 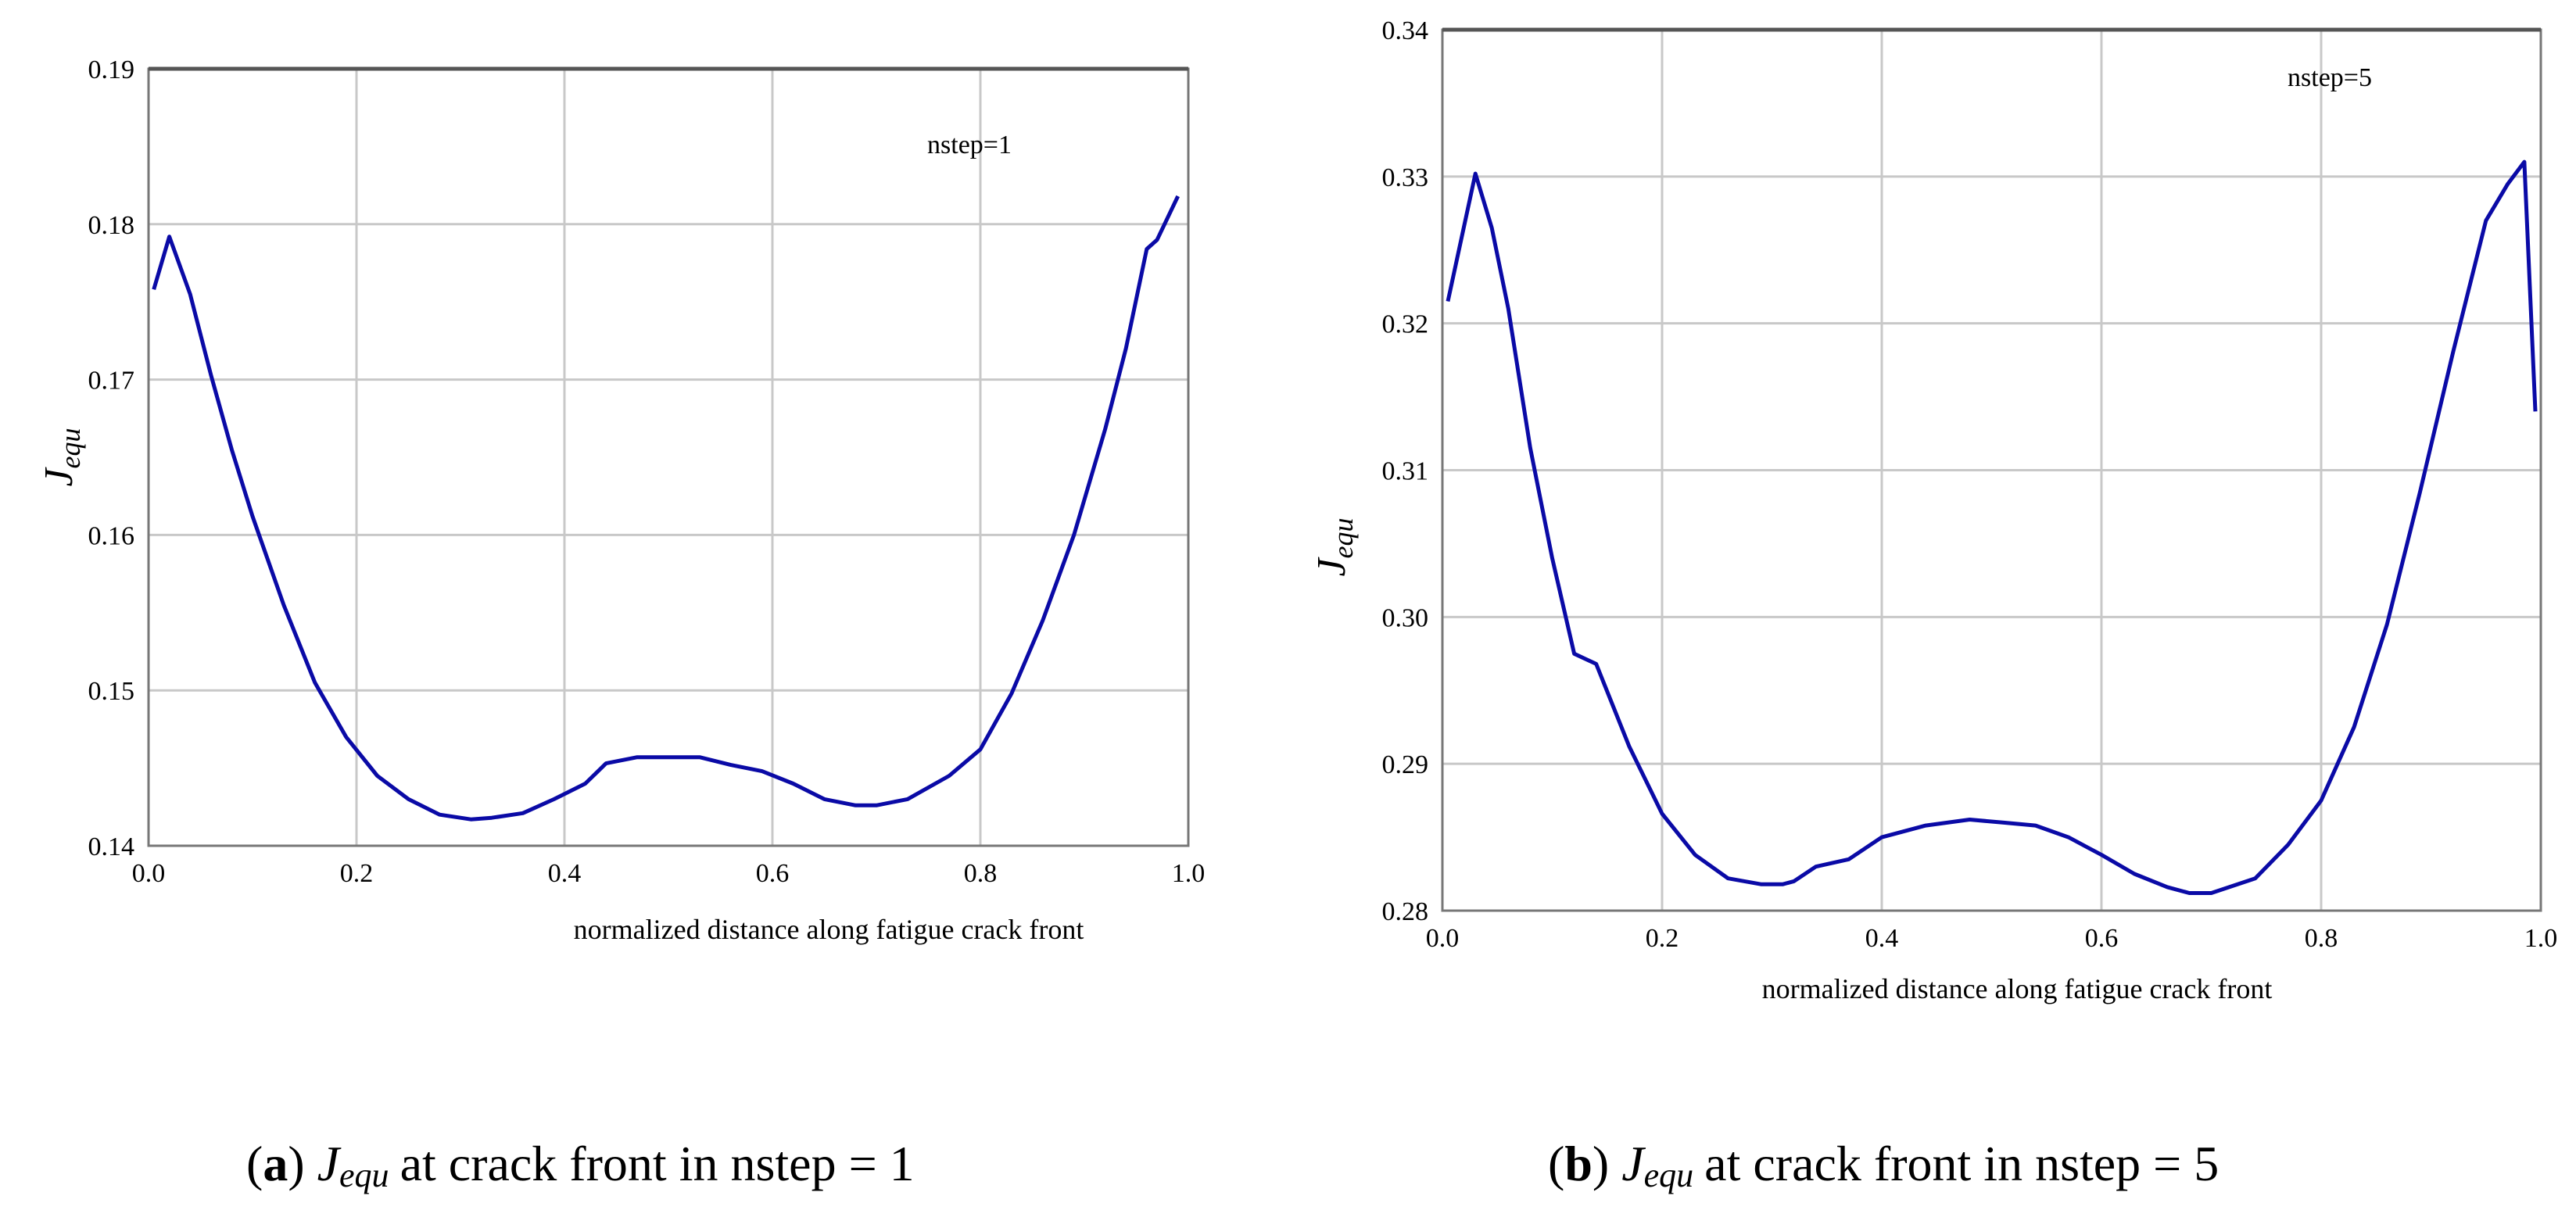 I want to click on caption-b-subscript: equ, so click(x=1669, y=1175).